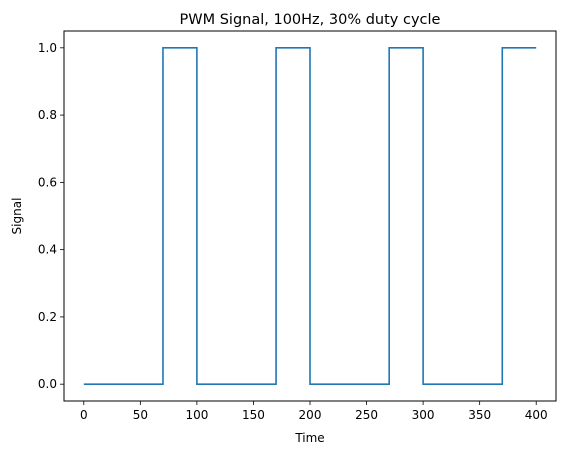  What do you see at coordinates (47, 250) in the screenshot?
I see `y-tick-label: 0.4` at bounding box center [47, 250].